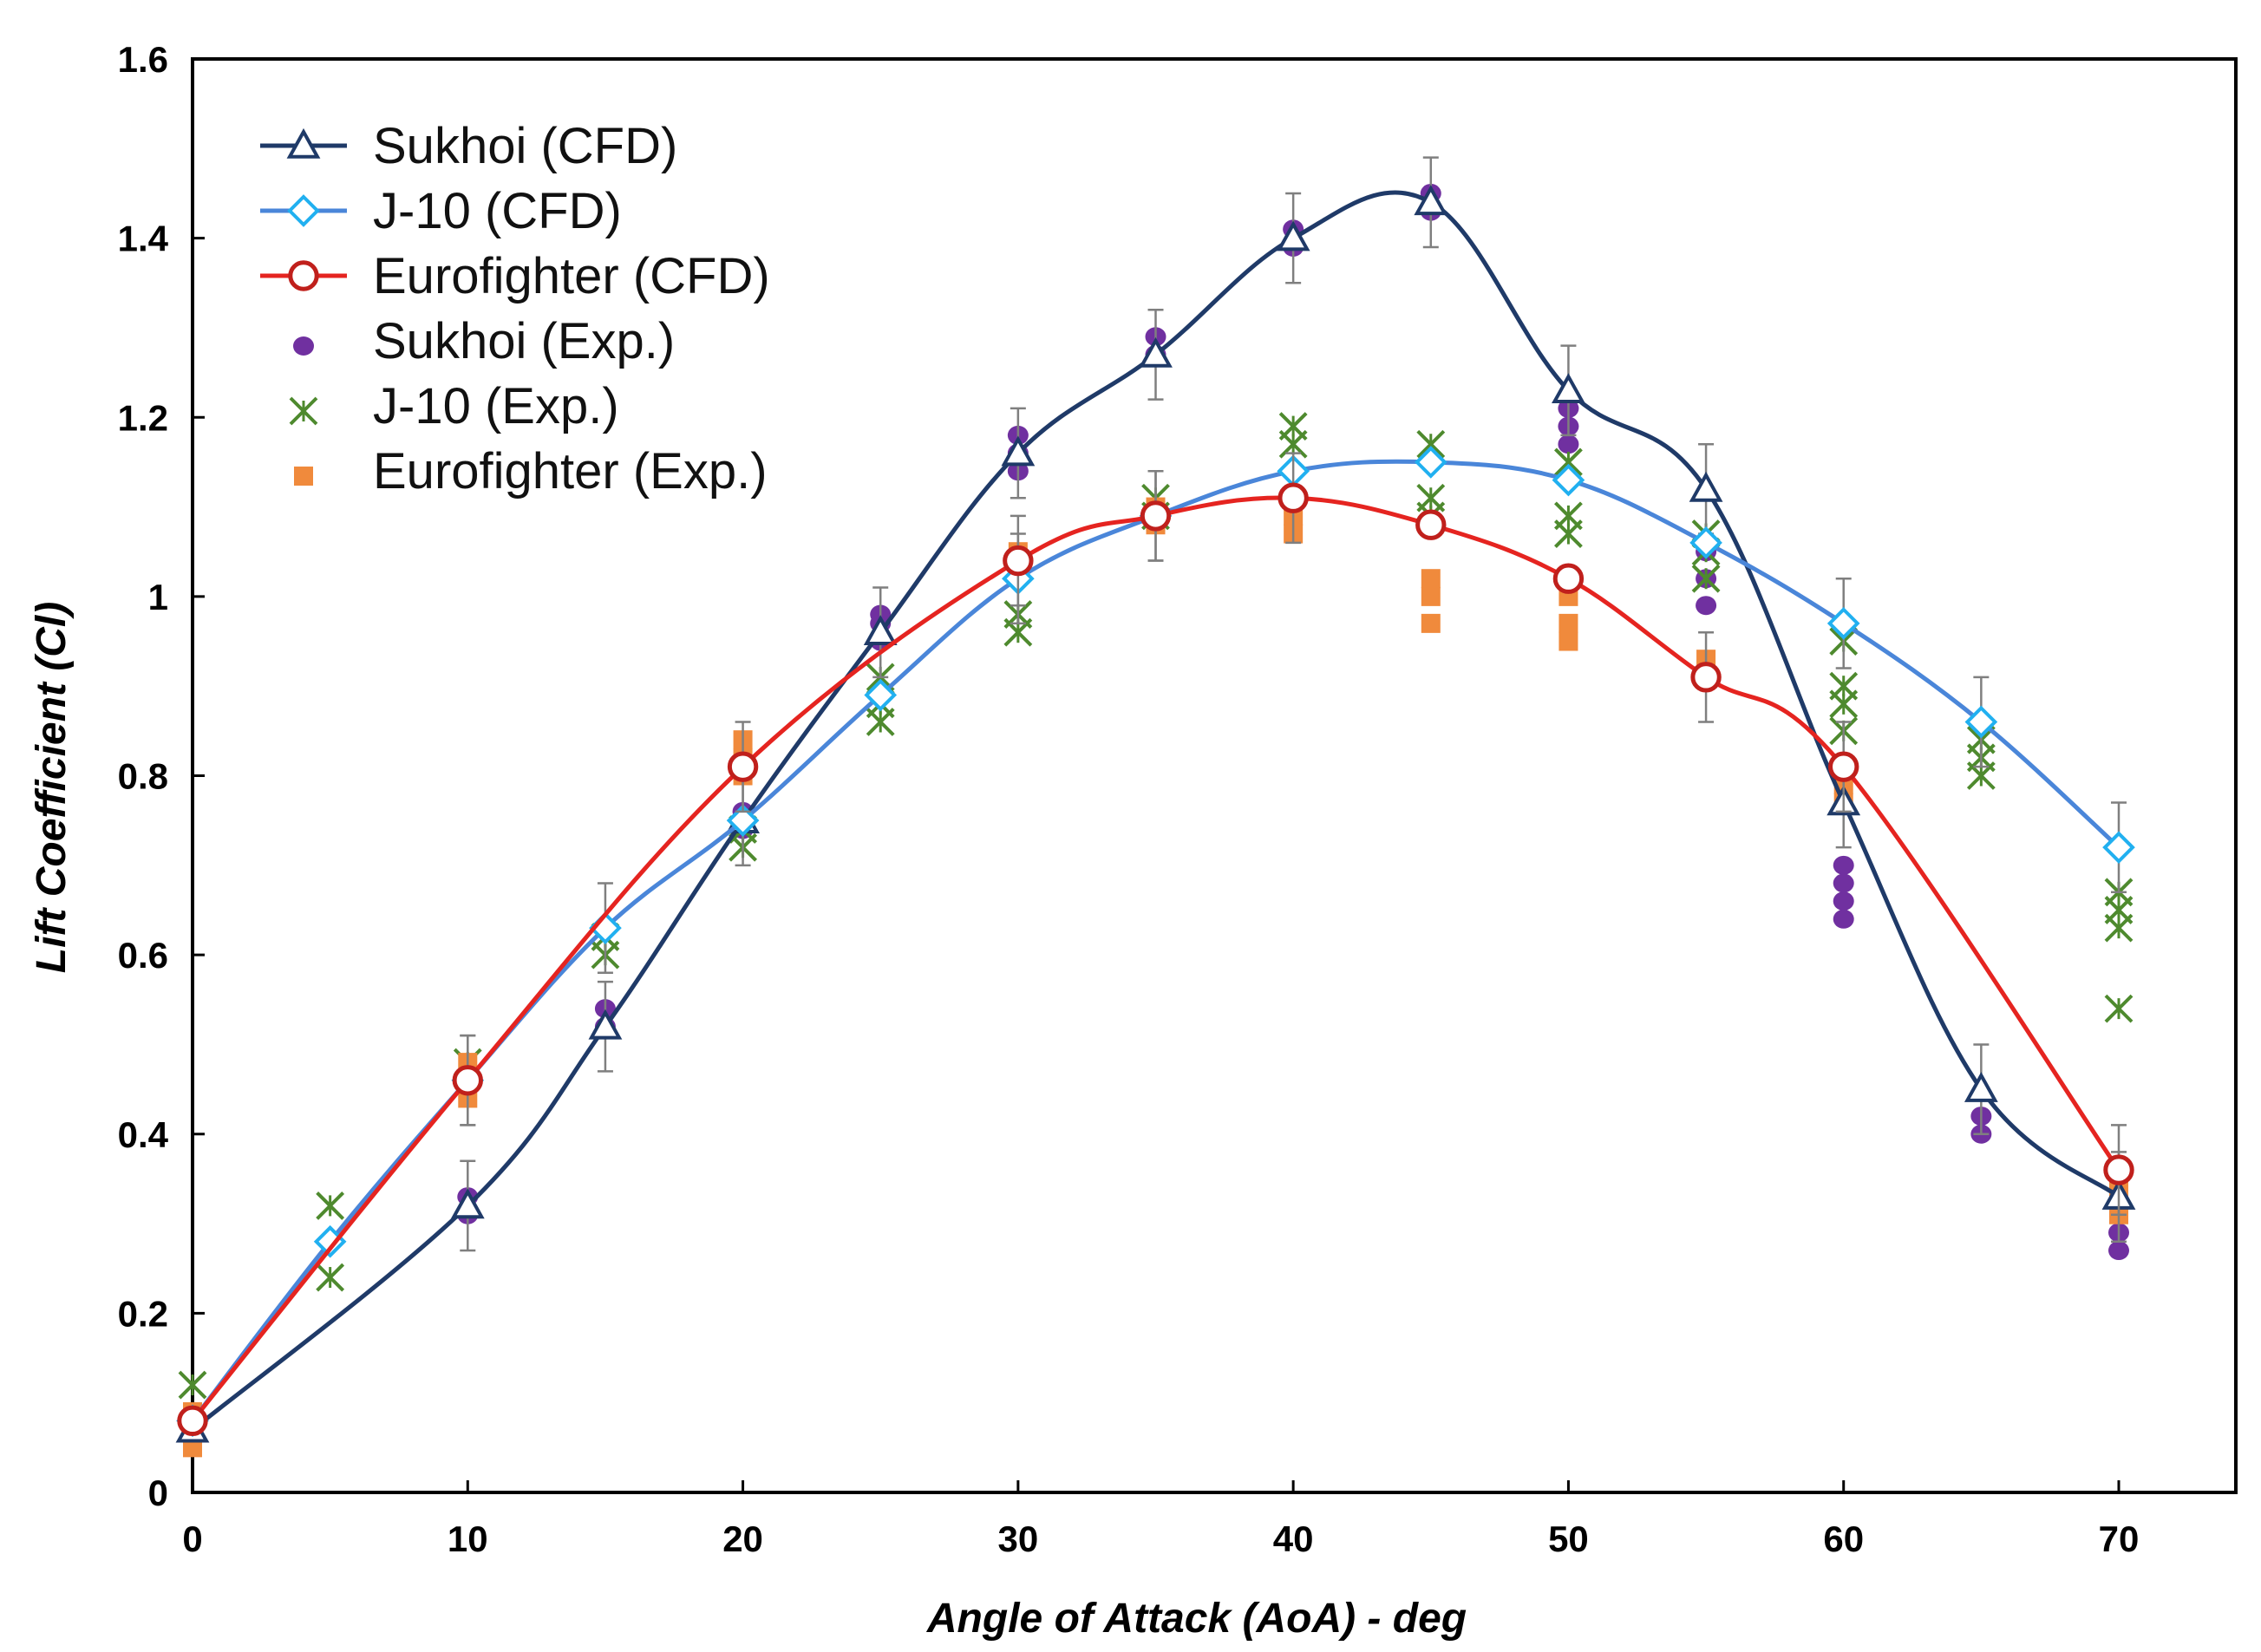 The image size is (2261, 1652). Describe the element at coordinates (571, 276) in the screenshot. I see `legend-label: Eurofighter (CFD)` at that location.